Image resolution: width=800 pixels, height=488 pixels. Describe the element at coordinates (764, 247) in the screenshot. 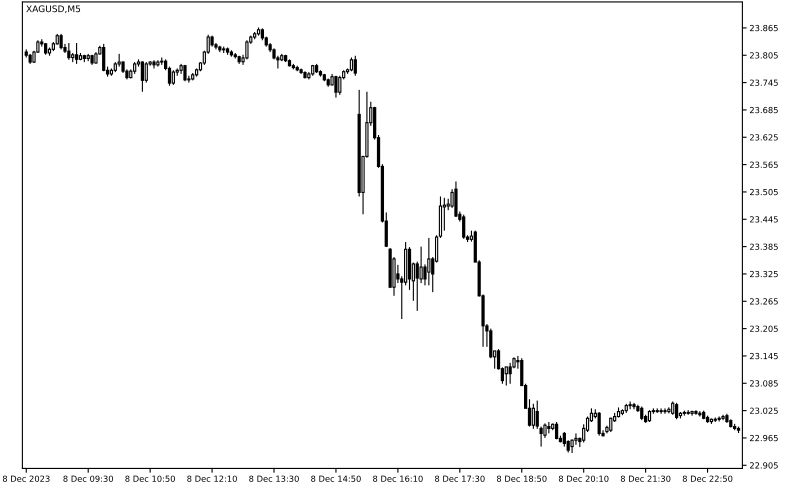

I see `y-tick-label: 23.385` at that location.